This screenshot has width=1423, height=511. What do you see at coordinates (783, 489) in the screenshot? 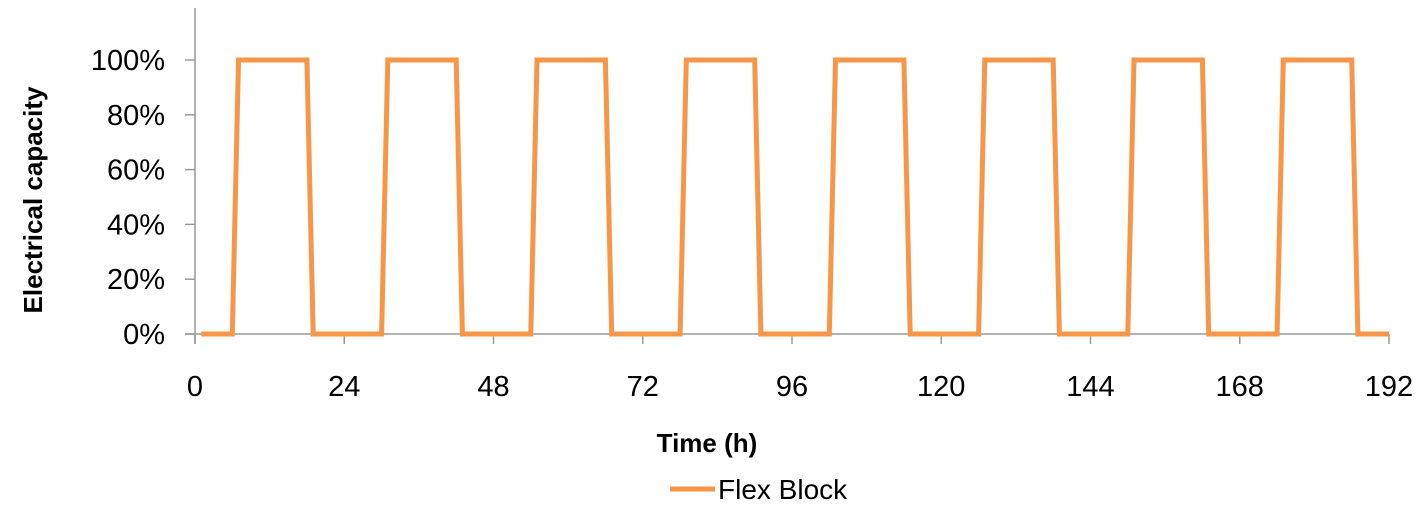
I see `legend-label-flex-block: Flex Block` at bounding box center [783, 489].